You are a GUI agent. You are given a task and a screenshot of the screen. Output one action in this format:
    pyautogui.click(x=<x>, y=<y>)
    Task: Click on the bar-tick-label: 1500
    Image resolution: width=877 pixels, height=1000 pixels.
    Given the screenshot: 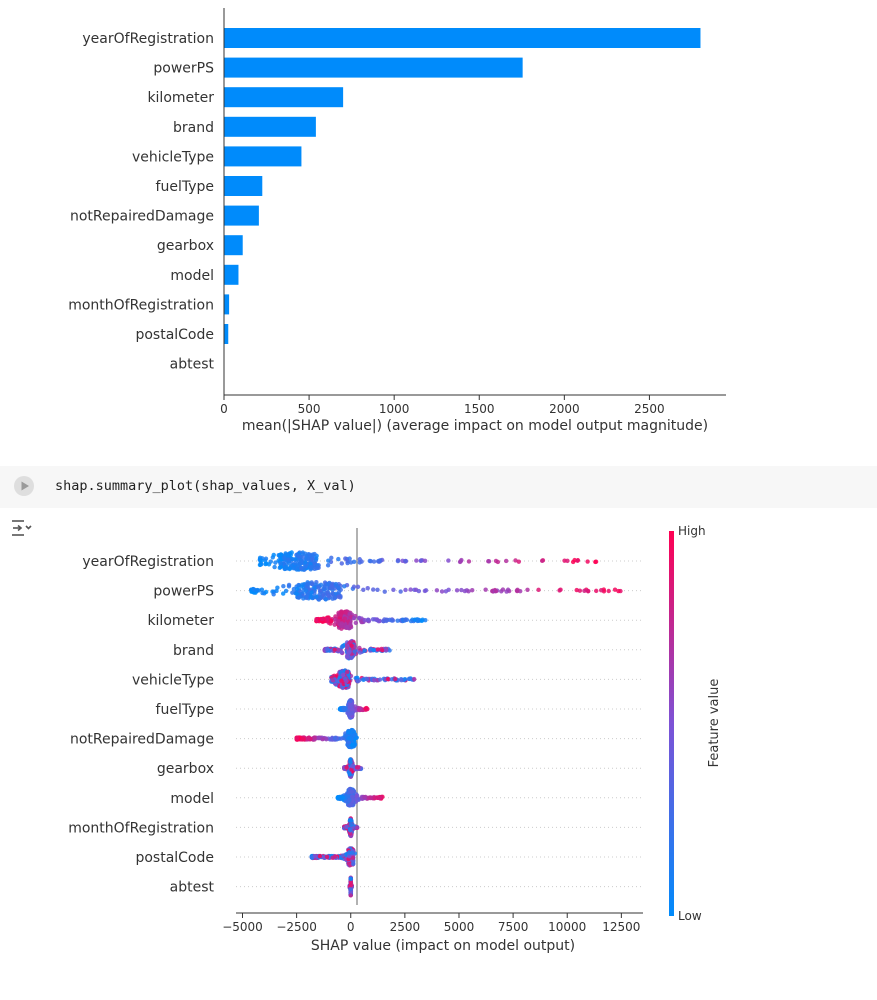 What is the action you would take?
    pyautogui.click(x=479, y=409)
    